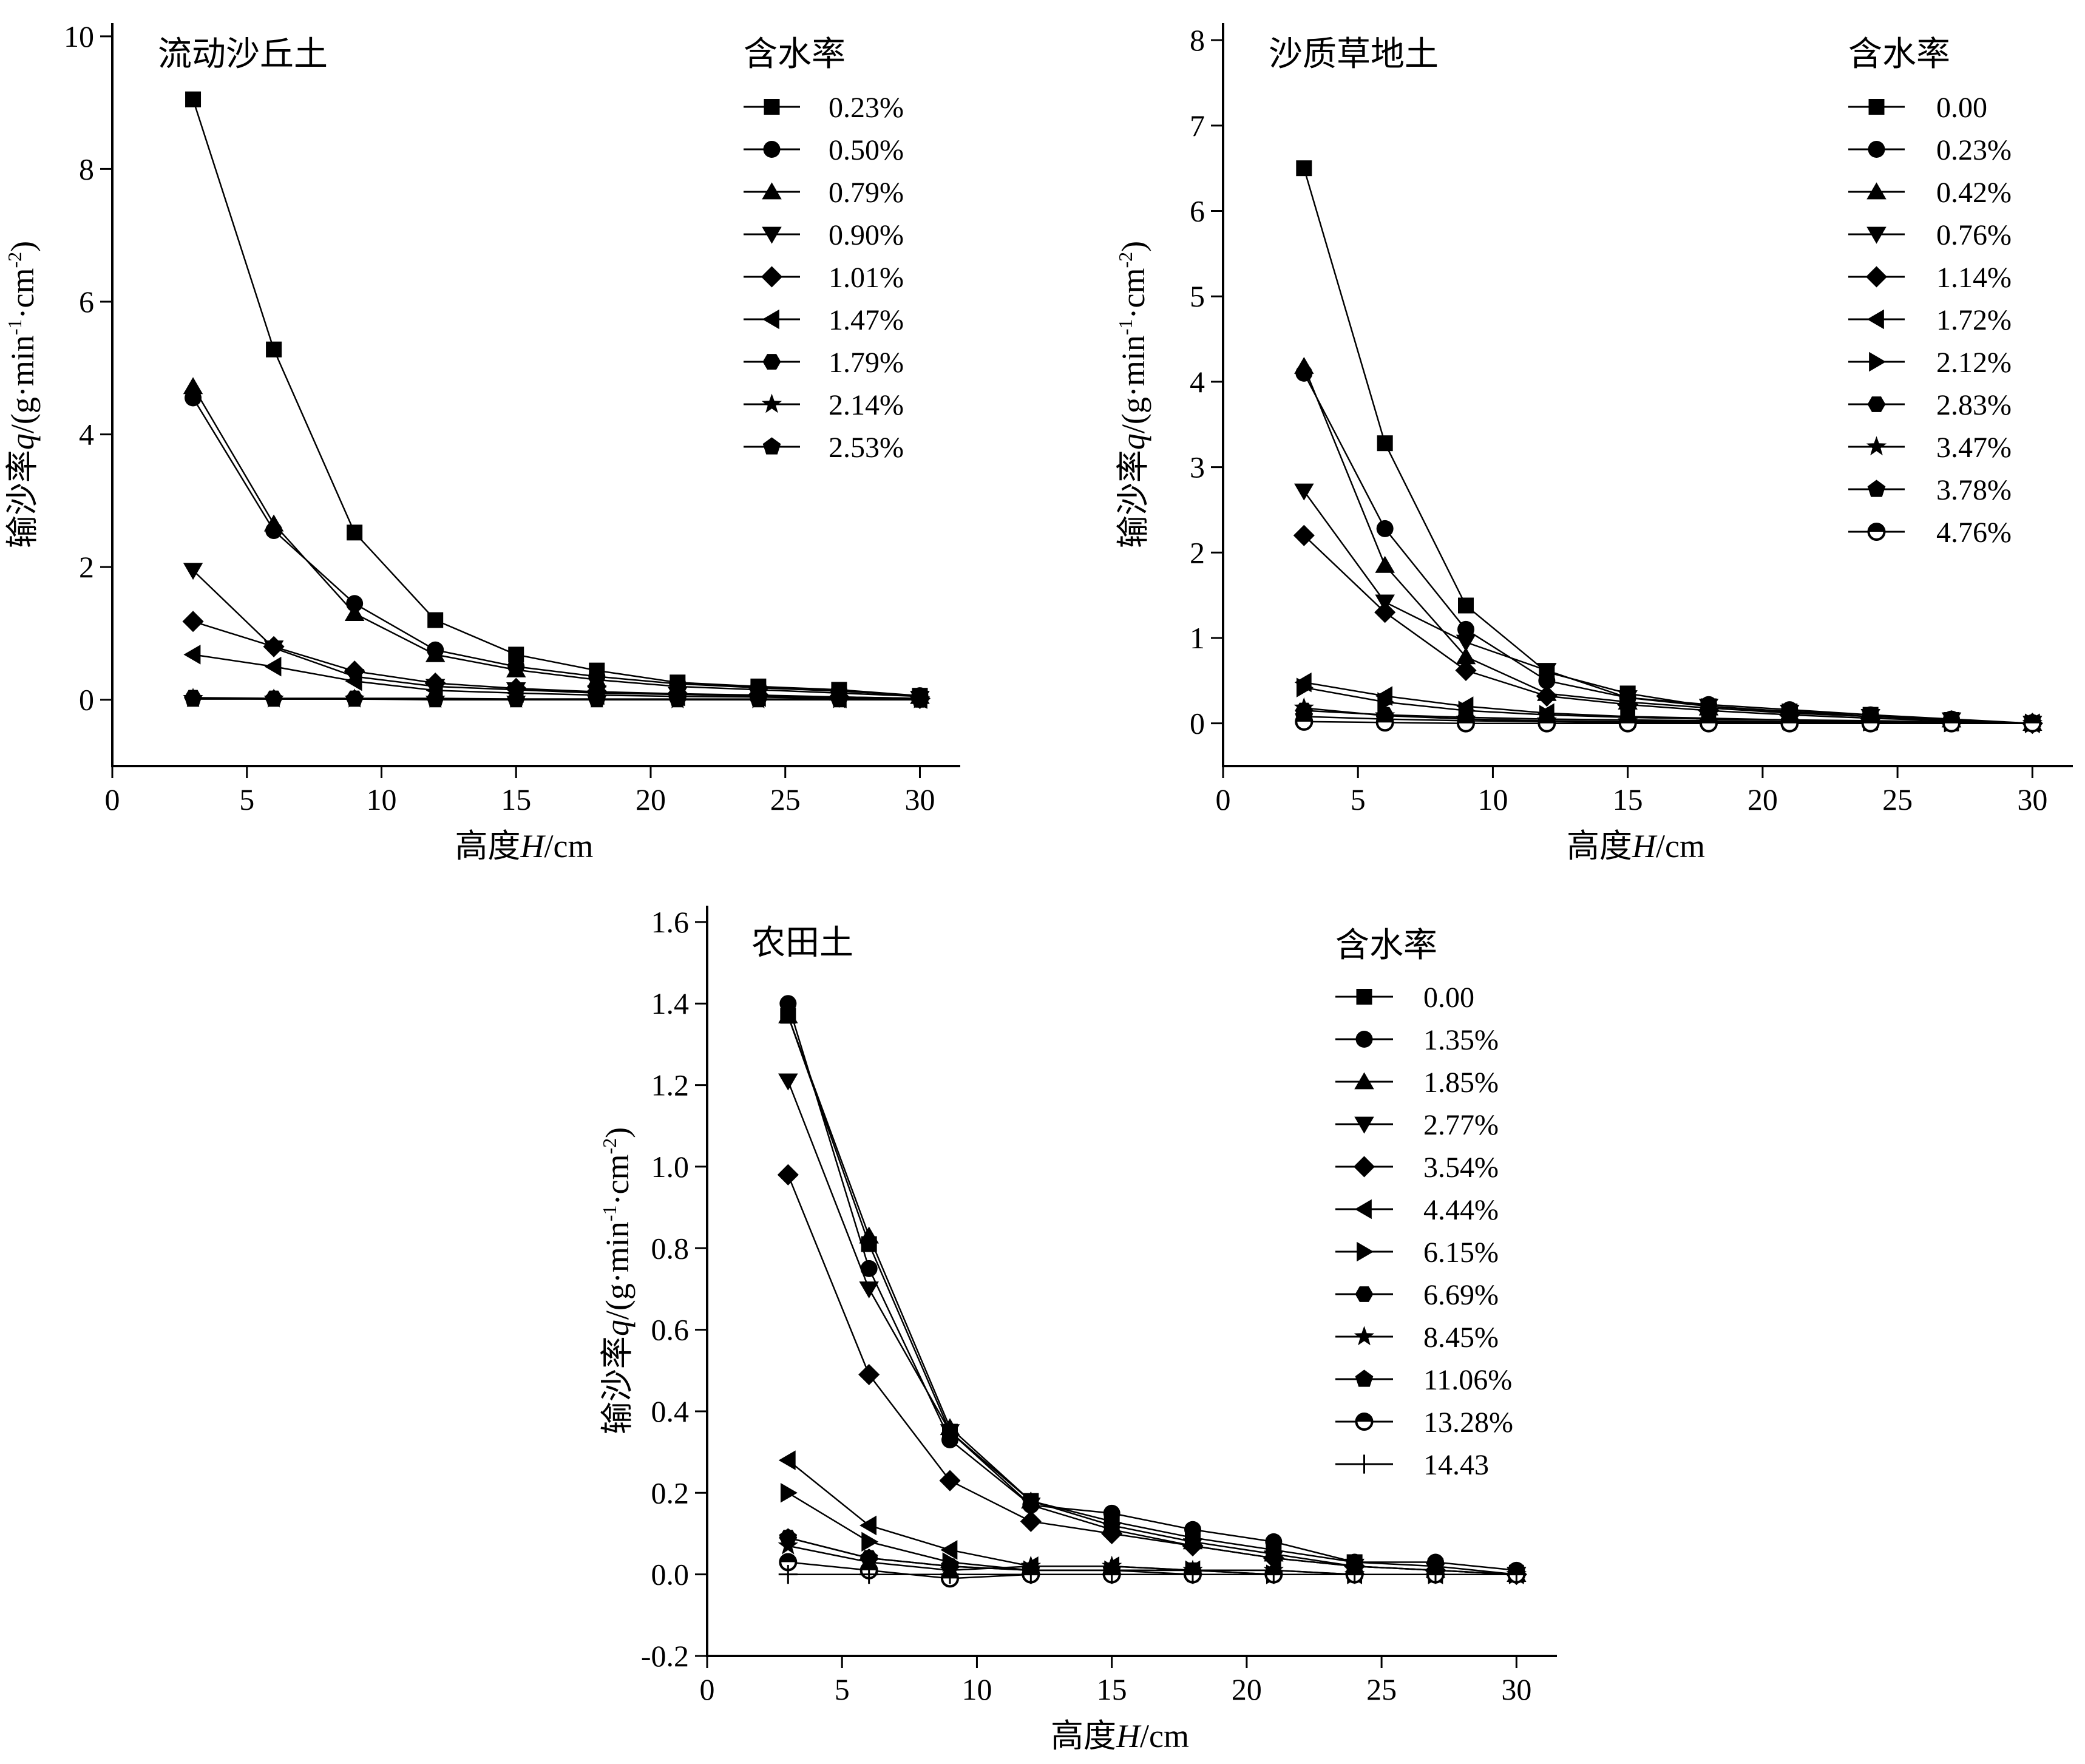  What do you see at coordinates (1461, 1168) in the screenshot?
I see `legend-label: 3.54%` at bounding box center [1461, 1168].